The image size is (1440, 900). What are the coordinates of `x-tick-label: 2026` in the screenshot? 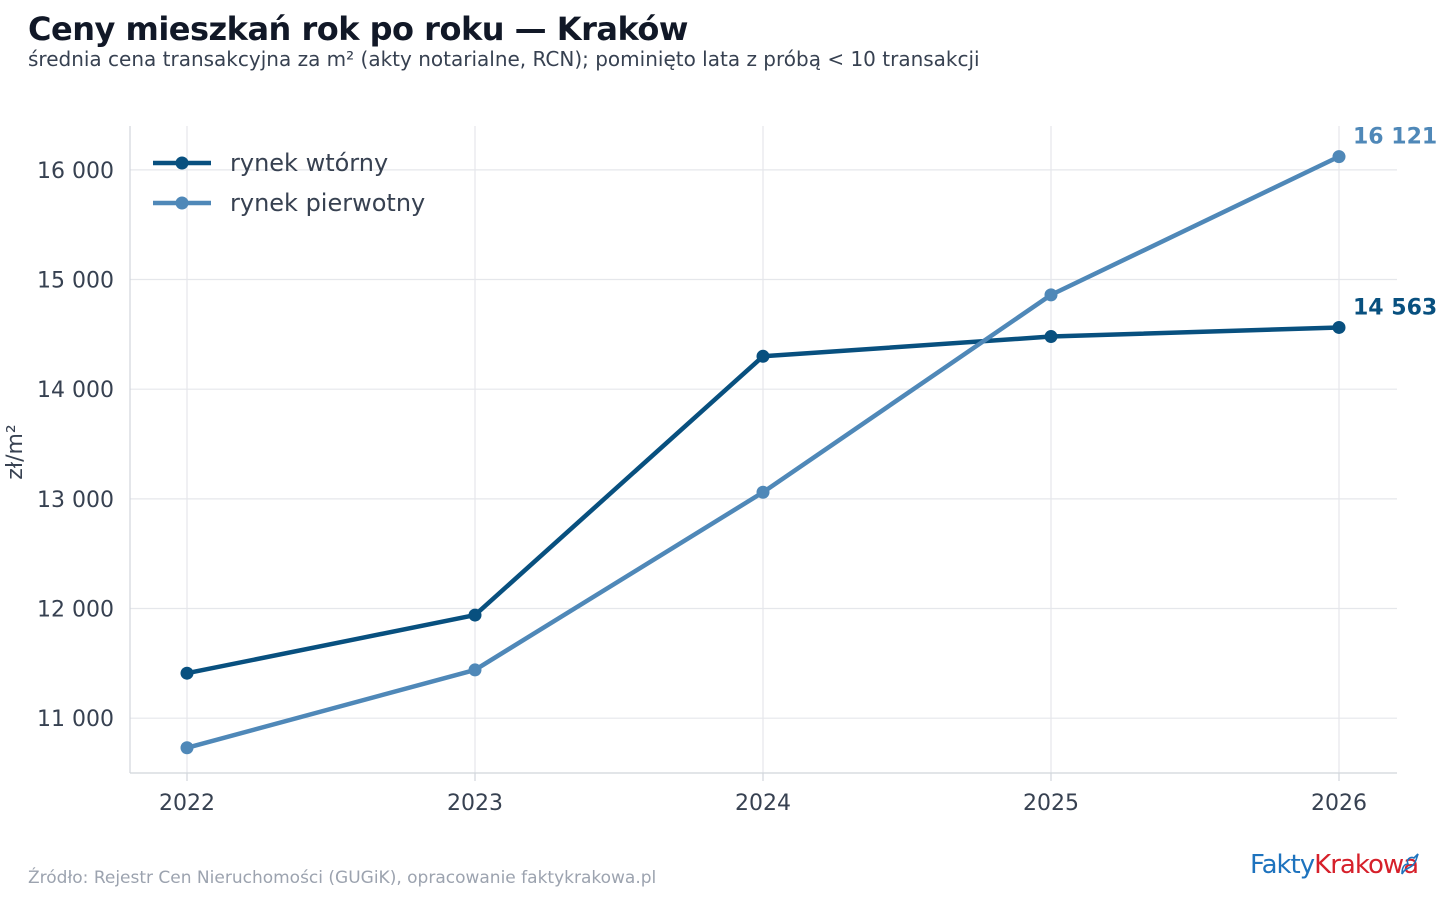 It's located at (1339, 803).